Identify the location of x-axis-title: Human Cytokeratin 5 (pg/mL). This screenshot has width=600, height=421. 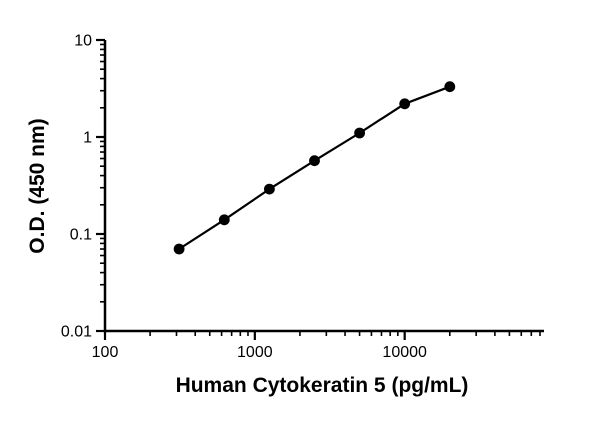
(322, 385).